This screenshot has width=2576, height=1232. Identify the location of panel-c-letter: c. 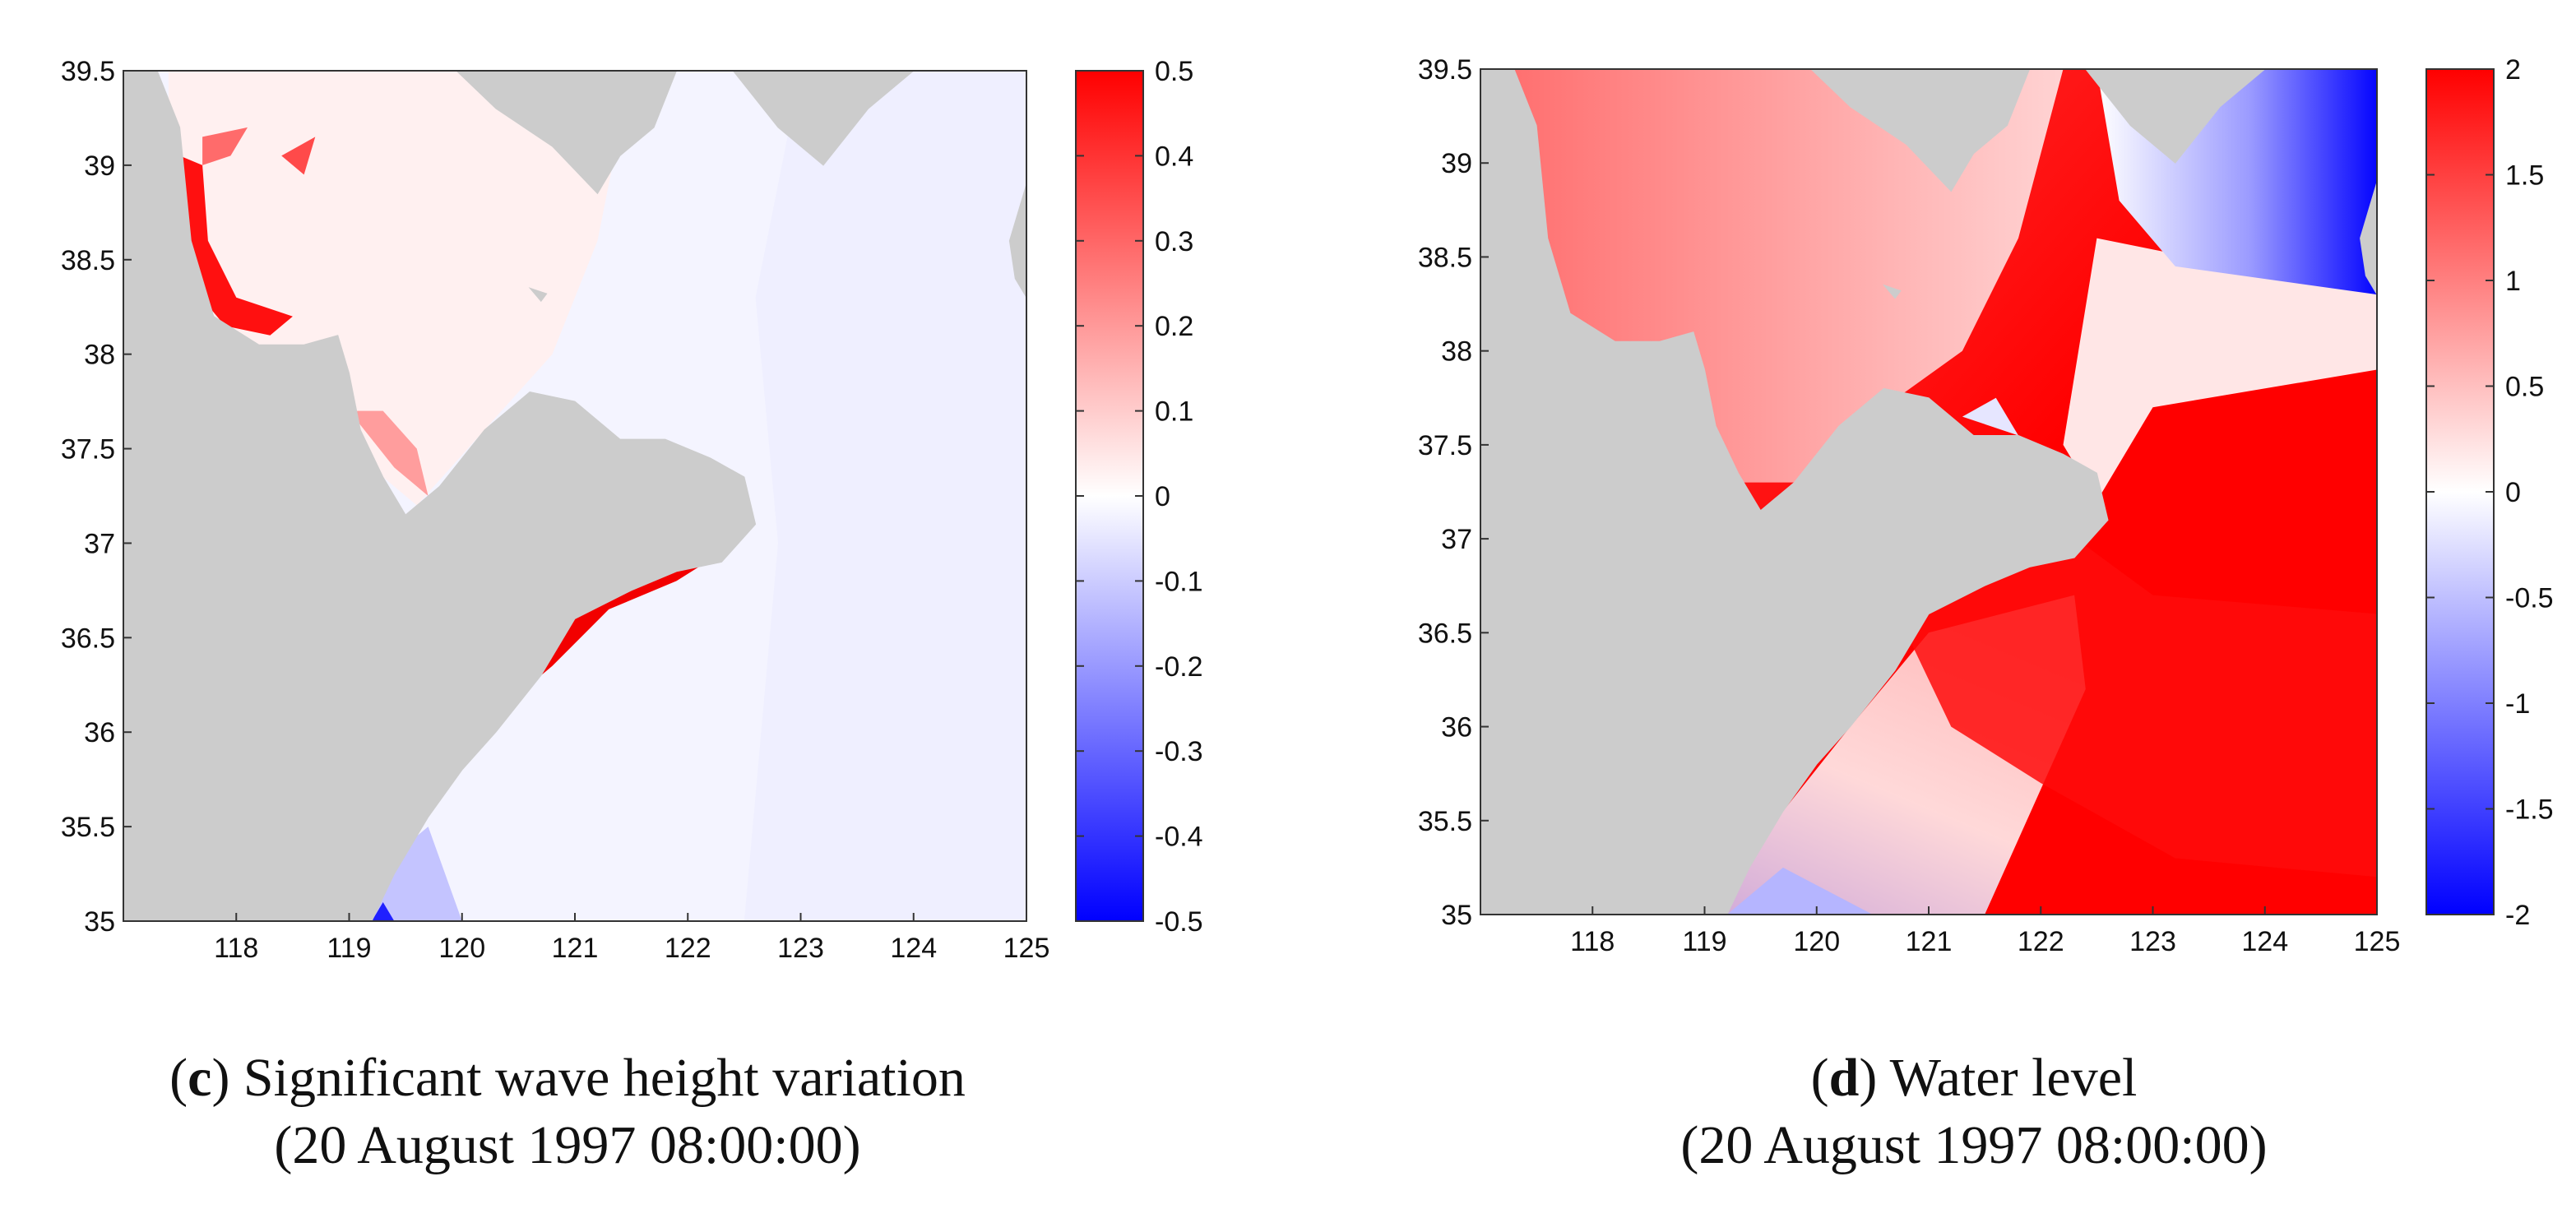
(200, 1078).